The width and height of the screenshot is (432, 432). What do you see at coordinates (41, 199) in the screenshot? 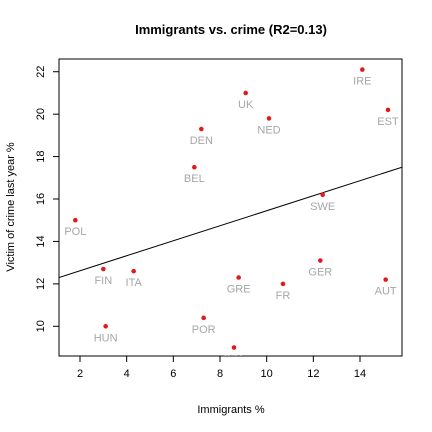
I see `y-tick-label: 16` at bounding box center [41, 199].